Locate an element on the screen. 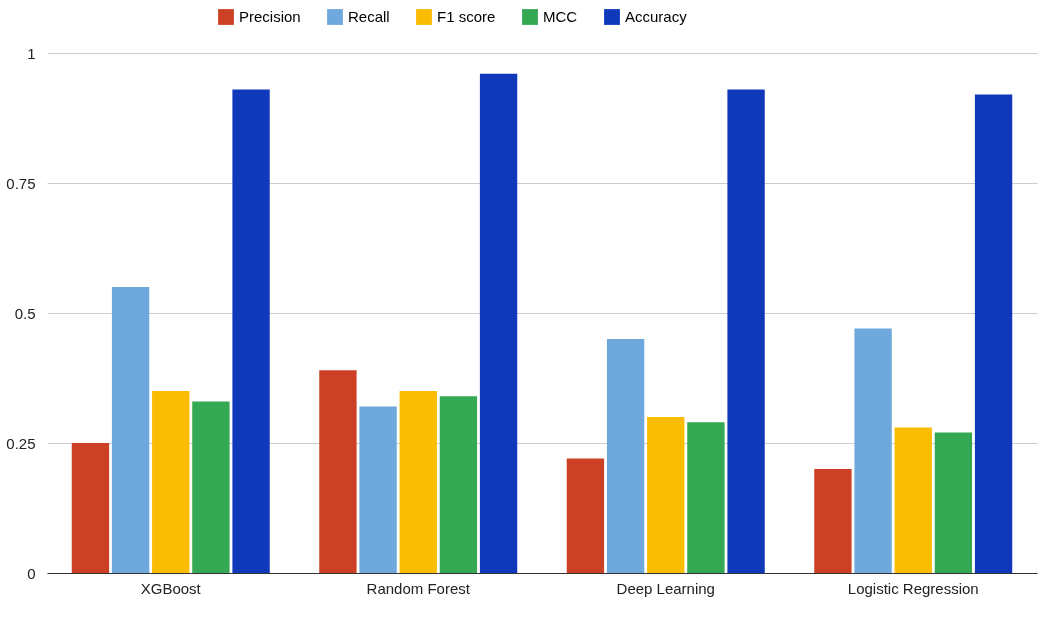 Image resolution: width=1057 pixels, height=629 pixels. y-tick-label: 0.25 is located at coordinates (21, 443).